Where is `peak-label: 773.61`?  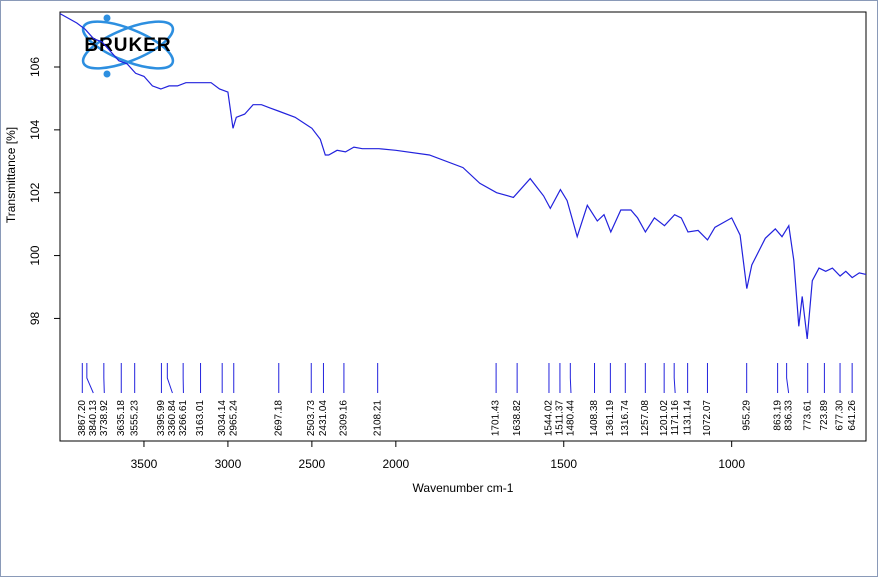
peak-label: 773.61 is located at coordinates (807, 415).